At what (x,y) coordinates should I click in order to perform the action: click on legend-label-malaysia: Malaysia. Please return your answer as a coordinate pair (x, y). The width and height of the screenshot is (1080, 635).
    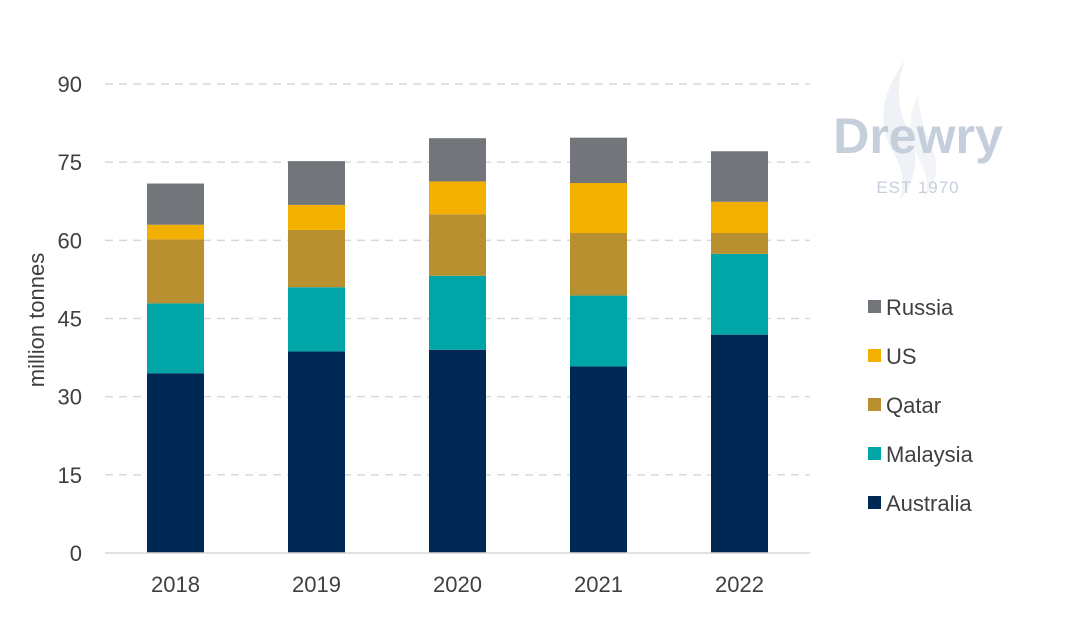
    Looking at the image, I should click on (930, 454).